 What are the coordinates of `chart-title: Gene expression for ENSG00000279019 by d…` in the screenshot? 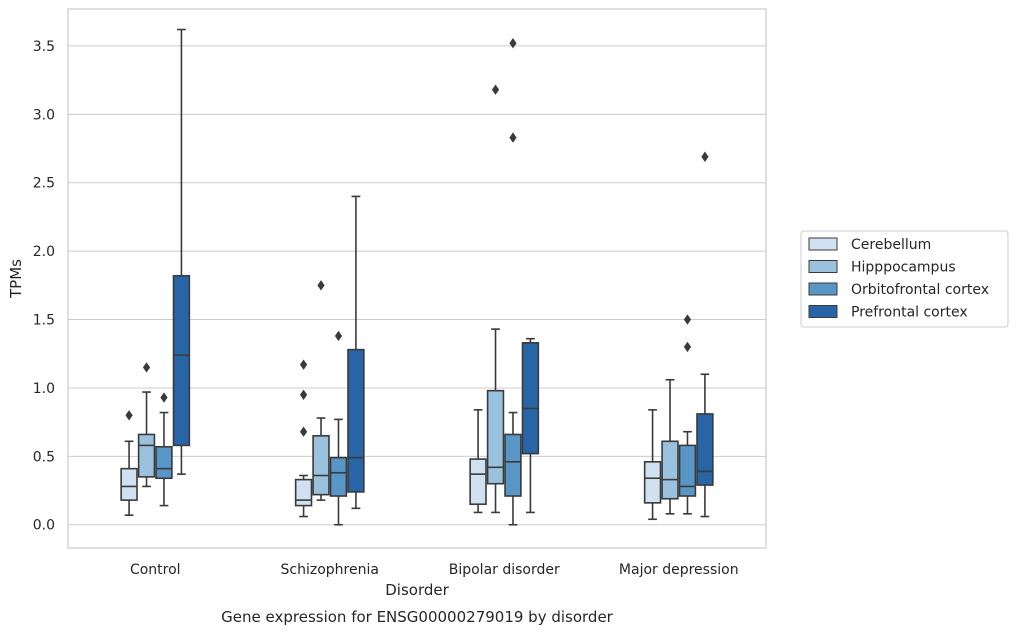 It's located at (417, 617).